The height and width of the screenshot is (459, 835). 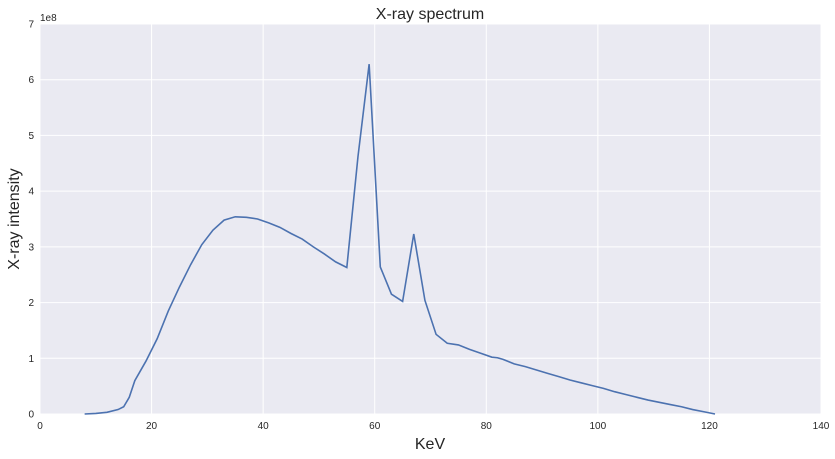 I want to click on x-tick-label: 60, so click(x=375, y=426).